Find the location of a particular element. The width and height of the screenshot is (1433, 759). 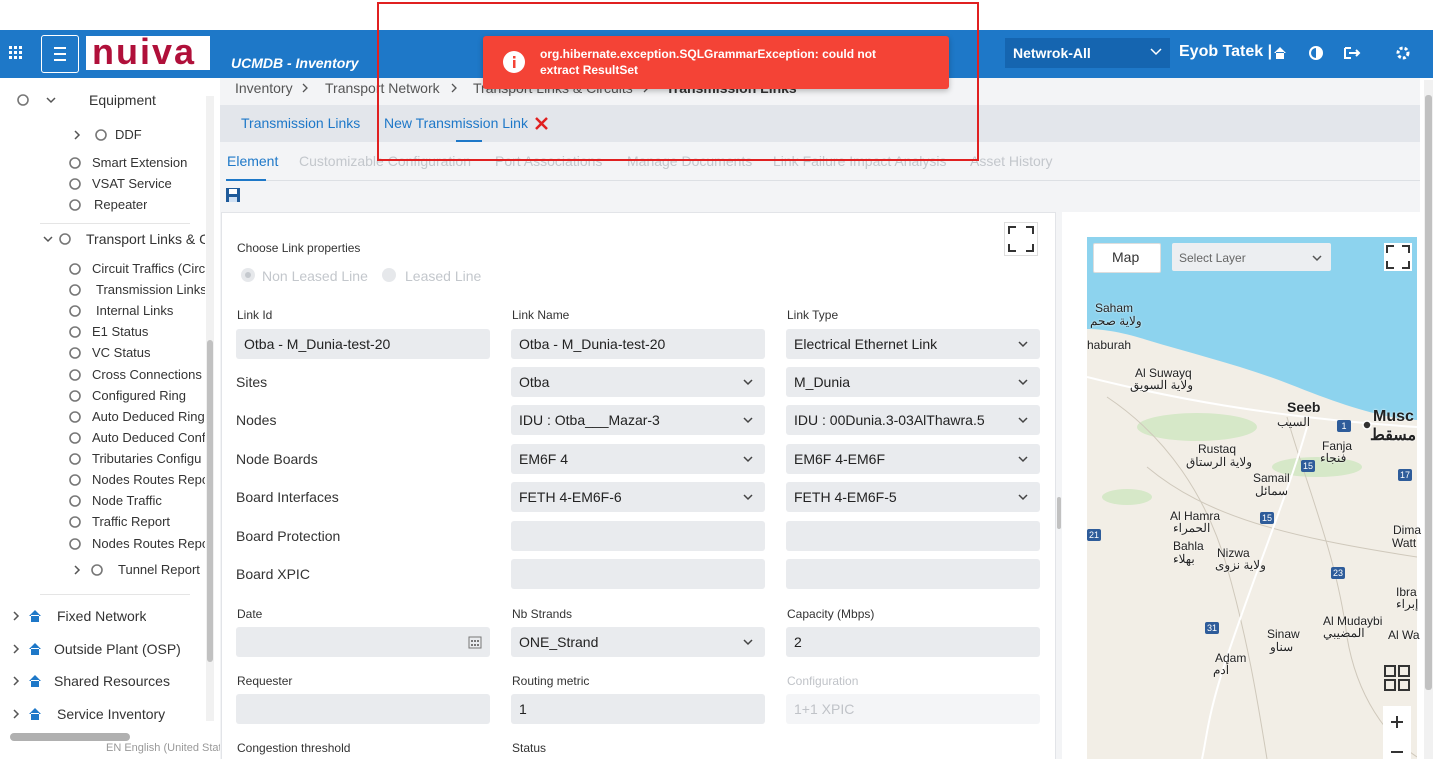

sidebar-item: Configured Ring is located at coordinates (139, 395).